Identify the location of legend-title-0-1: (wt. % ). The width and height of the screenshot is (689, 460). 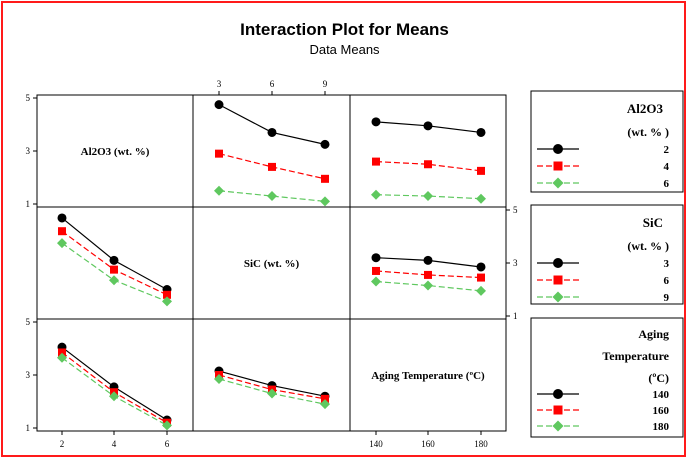
(648, 132).